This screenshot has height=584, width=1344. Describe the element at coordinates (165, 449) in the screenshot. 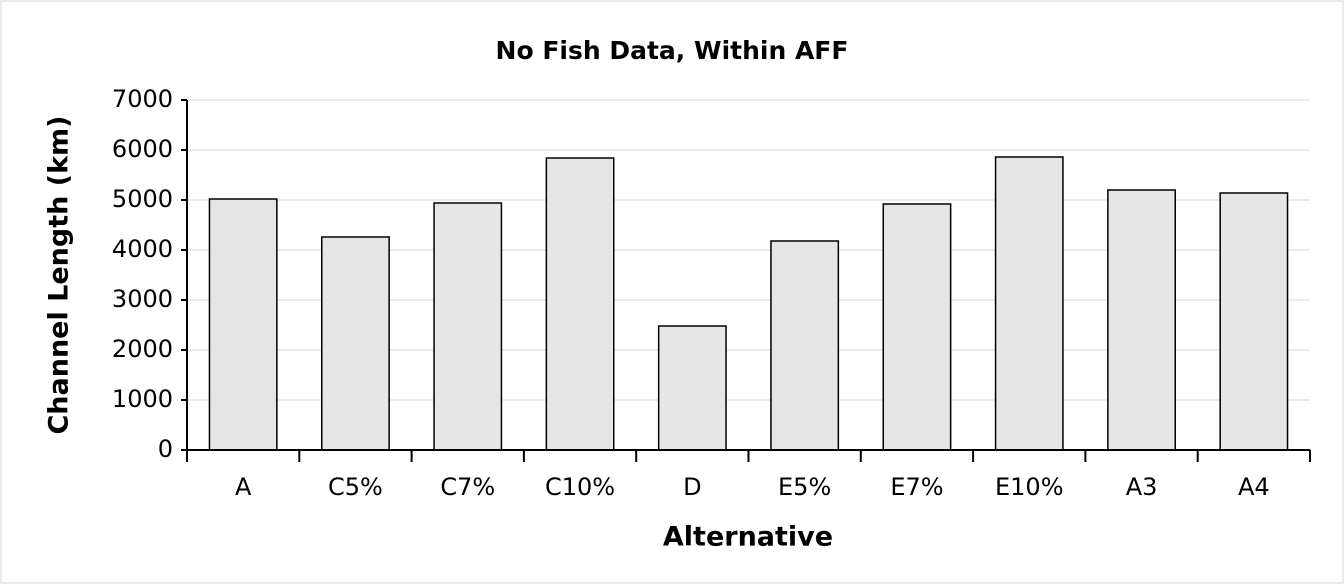

I see `y-tick-label: 0` at that location.